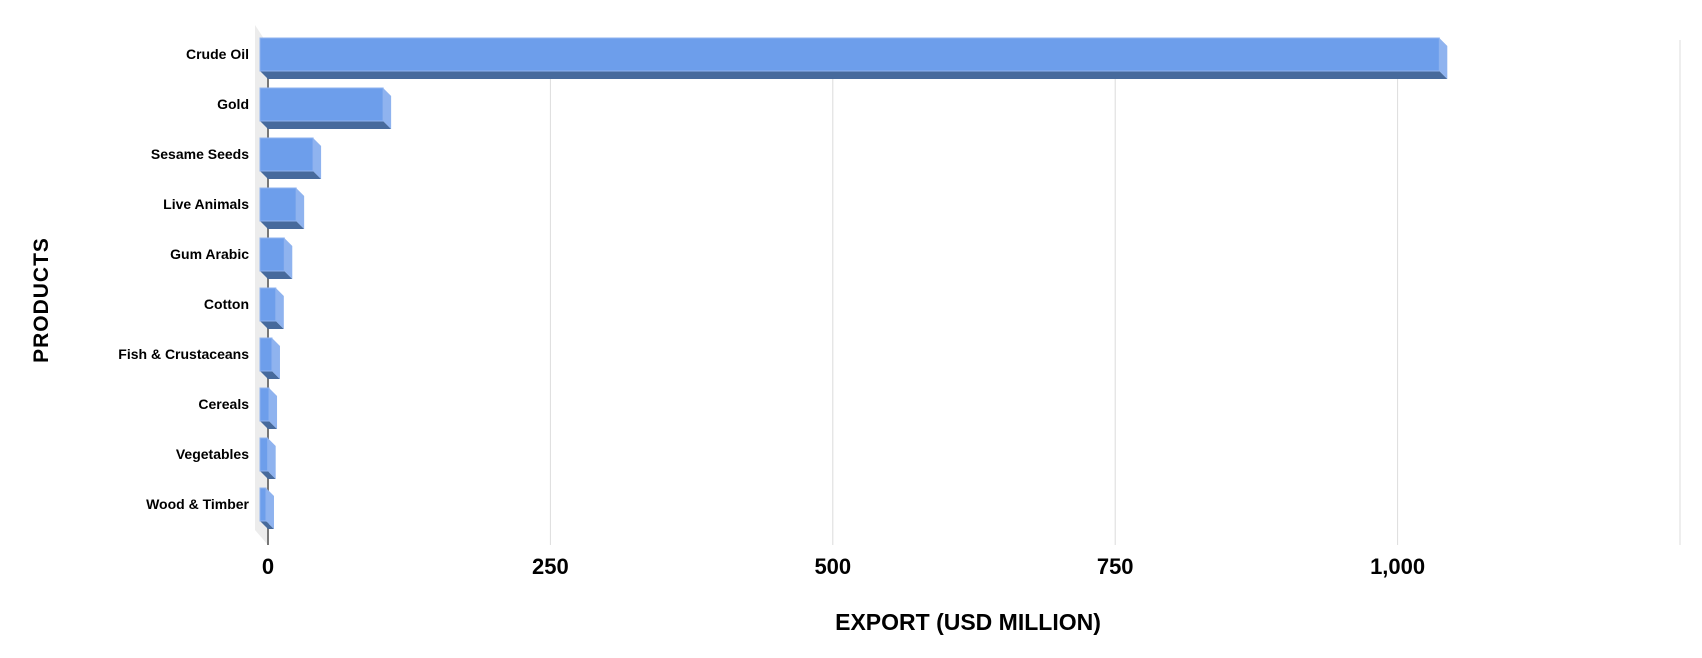  Describe the element at coordinates (1115, 566) in the screenshot. I see `x-tick-label: 750` at that location.